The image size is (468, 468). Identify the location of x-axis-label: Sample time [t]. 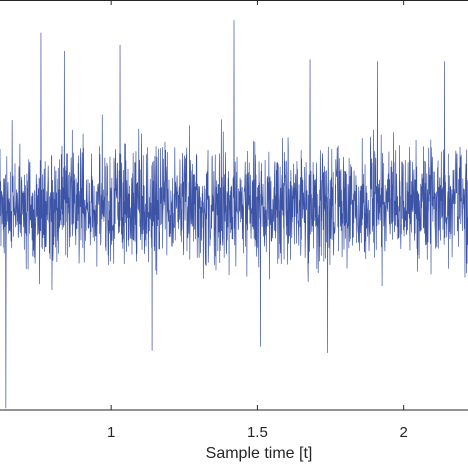
(259, 453).